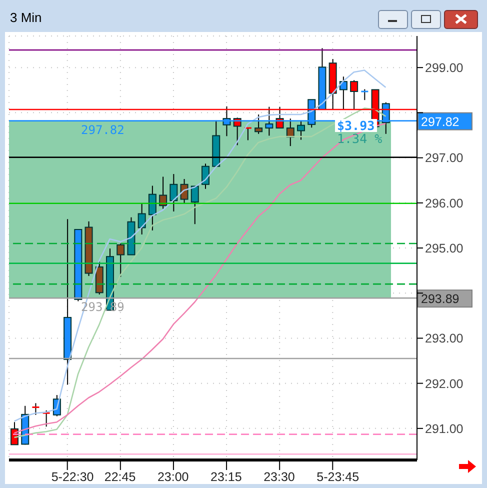 The width and height of the screenshot is (487, 488). What do you see at coordinates (444, 203) in the screenshot?
I see `y-tick-label: 296.00` at bounding box center [444, 203].